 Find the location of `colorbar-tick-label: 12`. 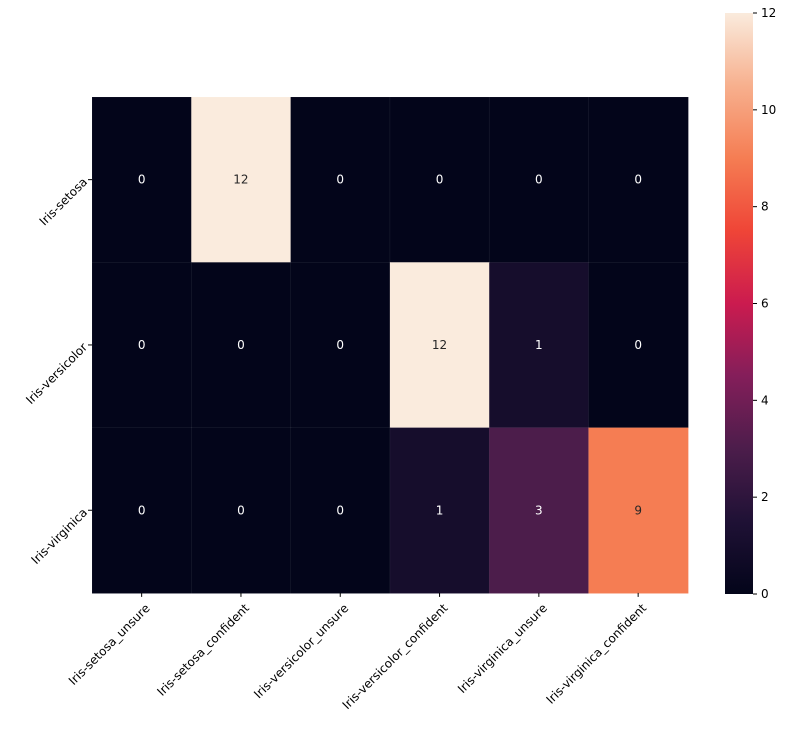

colorbar-tick-label: 12 is located at coordinates (768, 13).